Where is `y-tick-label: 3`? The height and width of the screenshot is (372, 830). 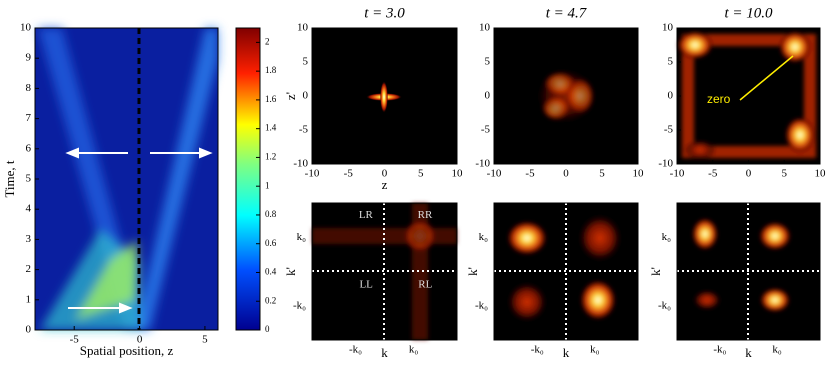
y-tick-label: 3 is located at coordinates (29, 239).